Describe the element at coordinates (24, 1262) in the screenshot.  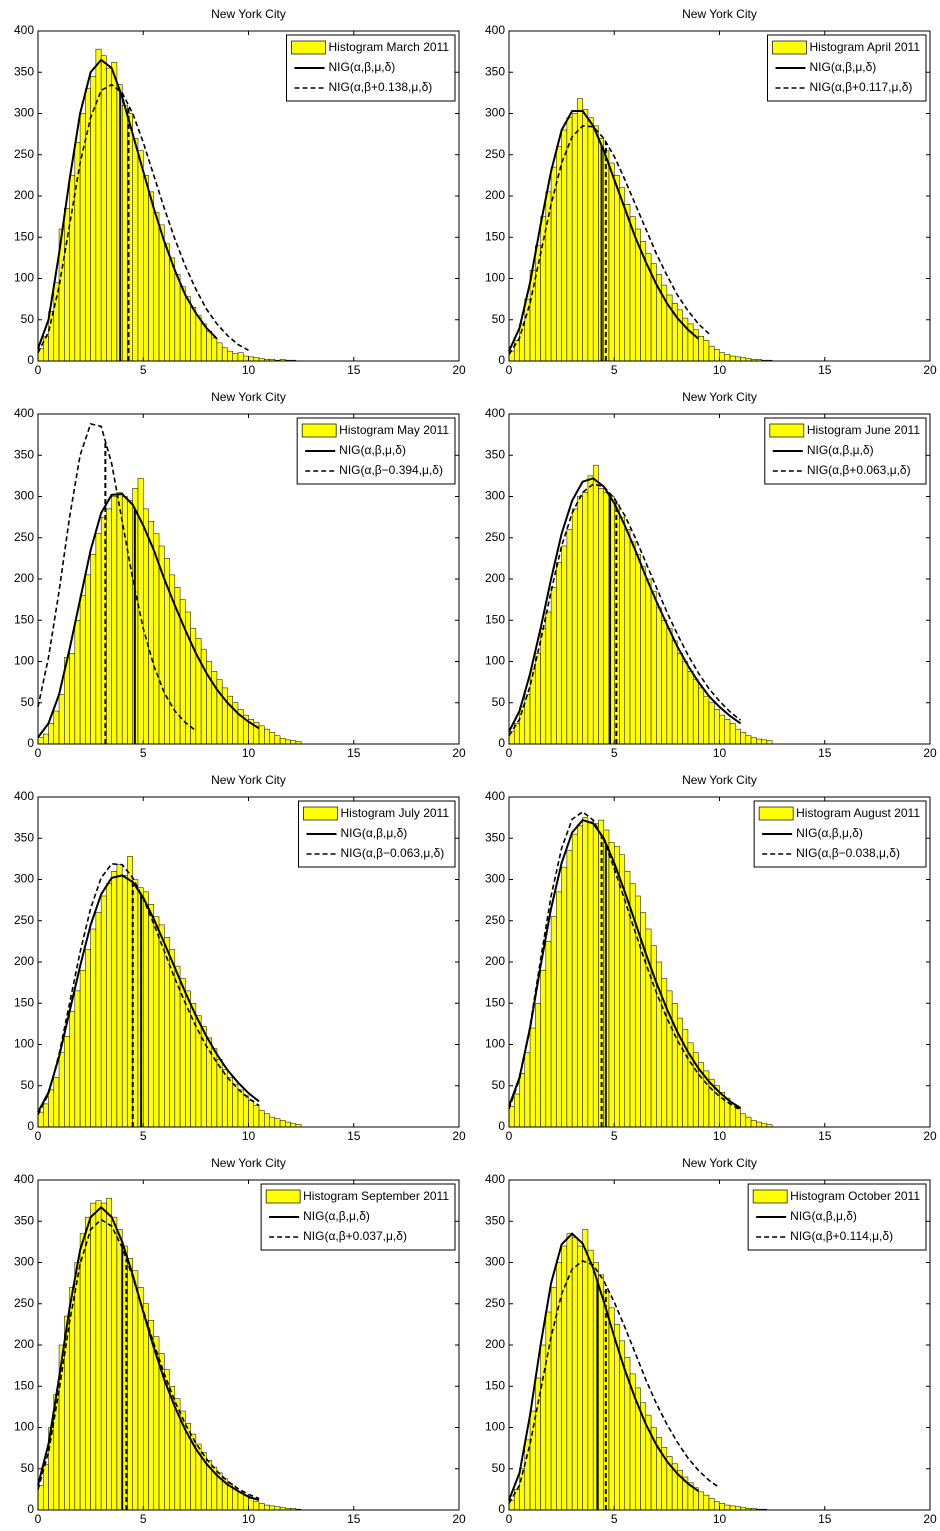
I see `y-tick-label: 300` at that location.